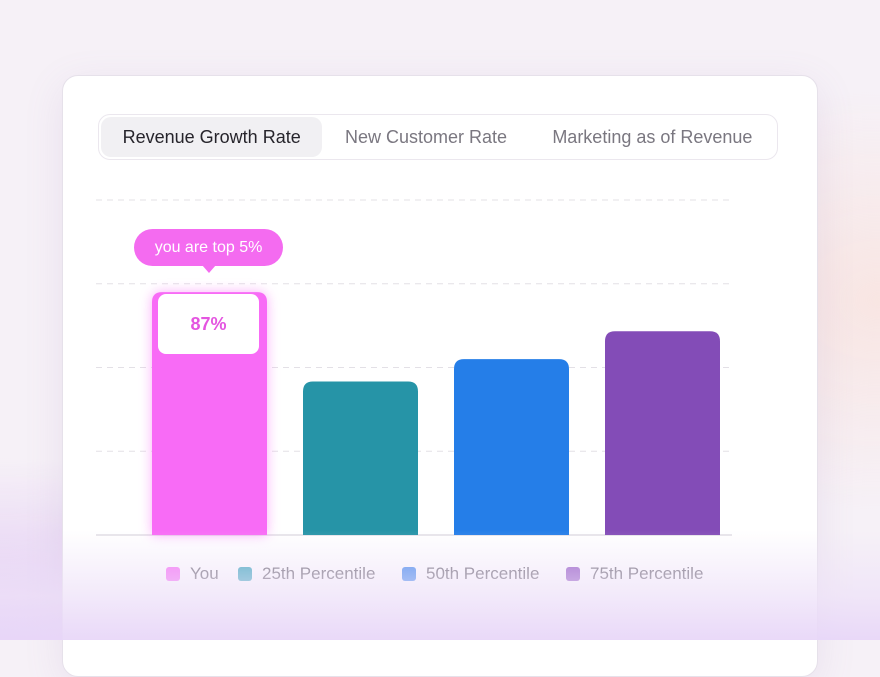 The height and width of the screenshot is (677, 880). What do you see at coordinates (409, 574) in the screenshot?
I see `legend-swatch-50th-percentile` at bounding box center [409, 574].